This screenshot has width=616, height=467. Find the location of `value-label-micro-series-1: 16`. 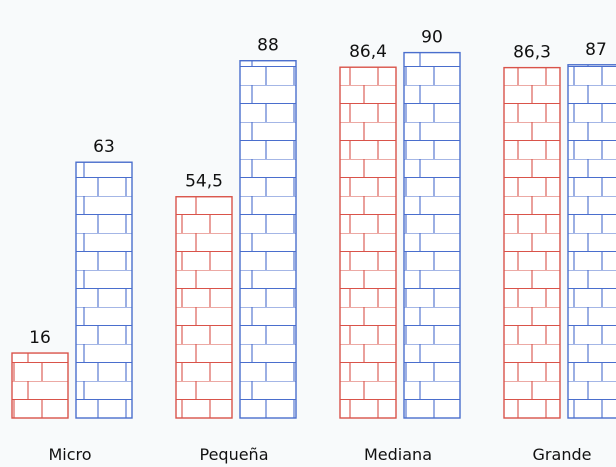

value-label-micro-series-1: 16 is located at coordinates (40, 338).